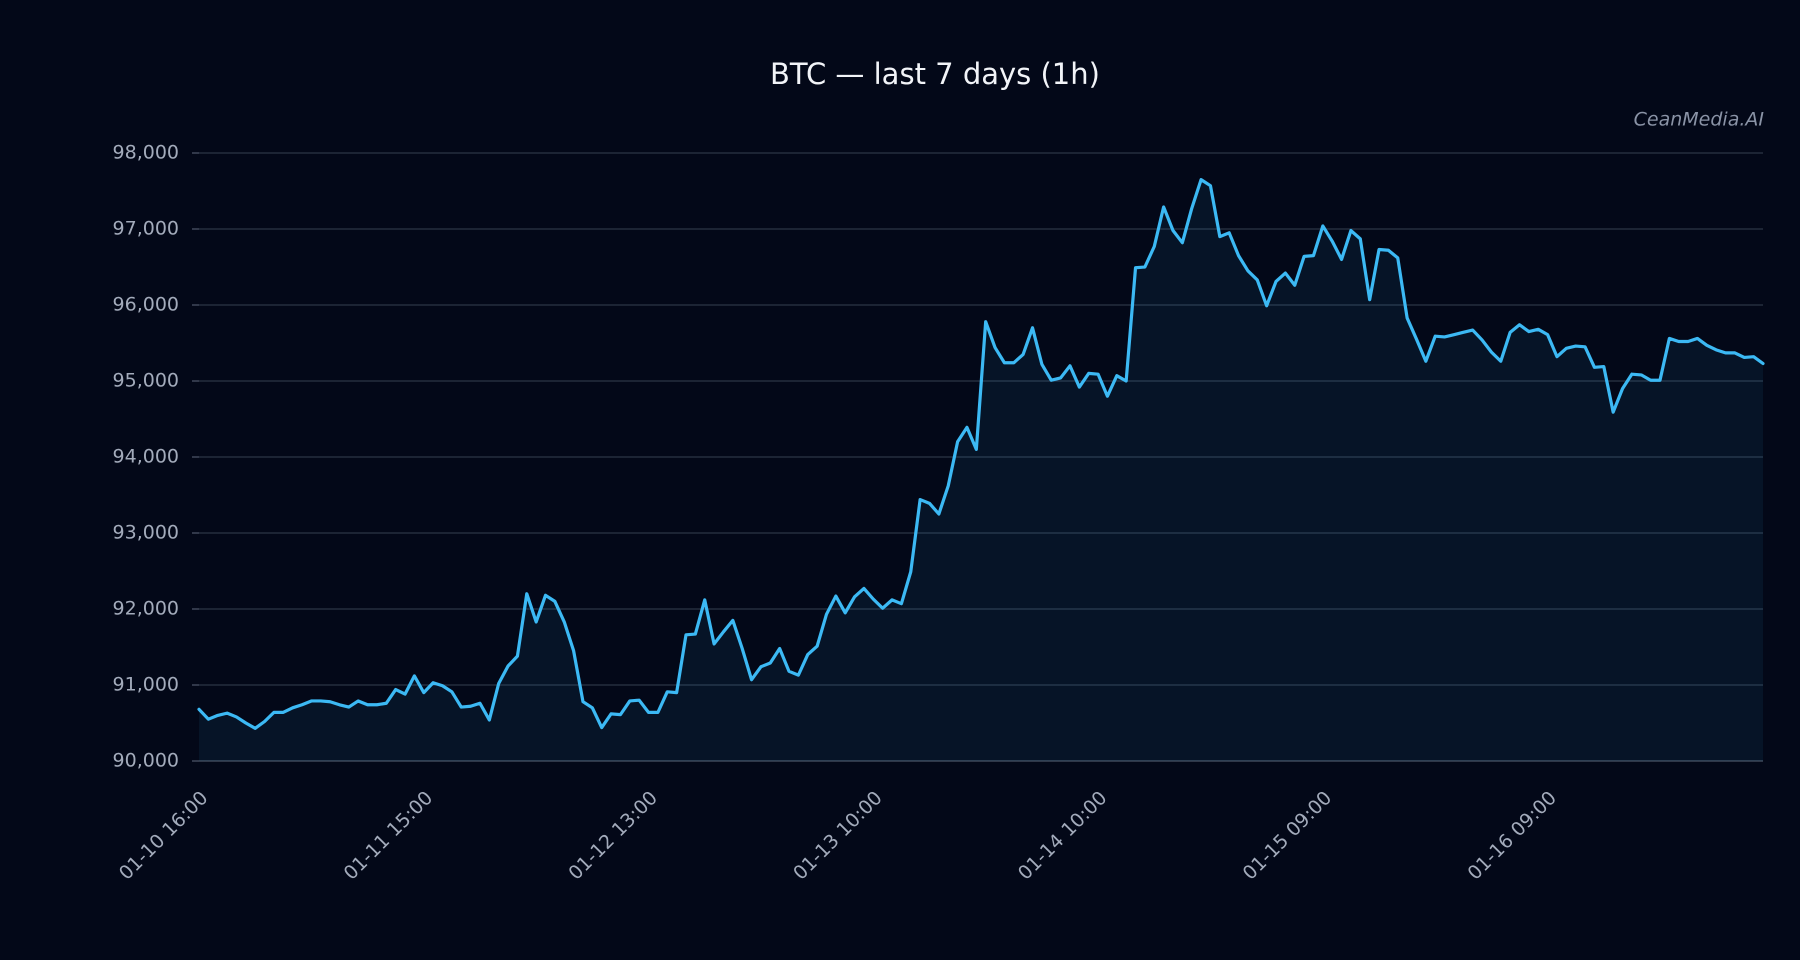 This screenshot has height=960, width=1800. What do you see at coordinates (146, 381) in the screenshot?
I see `y-tick-label: 95,000` at bounding box center [146, 381].